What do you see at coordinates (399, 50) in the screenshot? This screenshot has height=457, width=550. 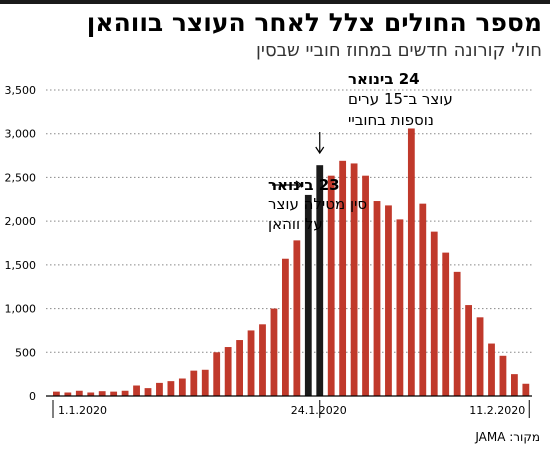 I see `chart-subtitle: חולי קורונה חדשים במחוז חוביי שבסין` at bounding box center [399, 50].